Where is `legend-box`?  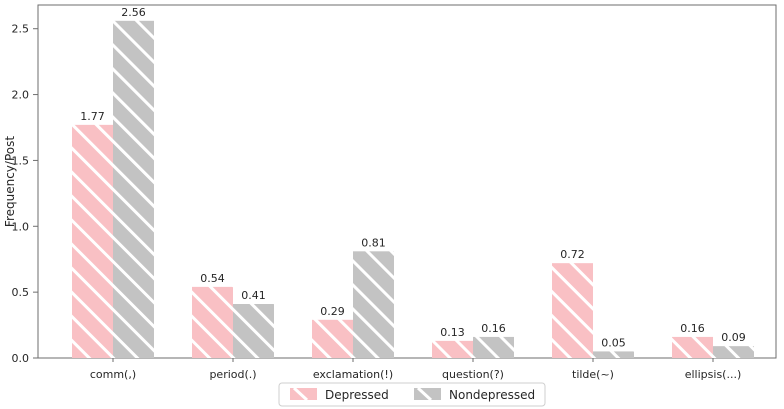
legend-box is located at coordinates (412, 394).